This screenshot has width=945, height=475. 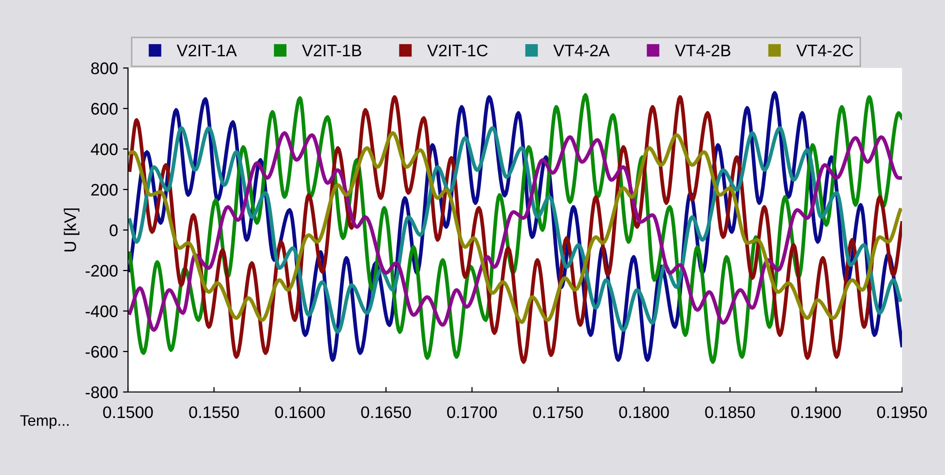 What do you see at coordinates (472, 412) in the screenshot?
I see `x-tick-label: 0.1700` at bounding box center [472, 412].